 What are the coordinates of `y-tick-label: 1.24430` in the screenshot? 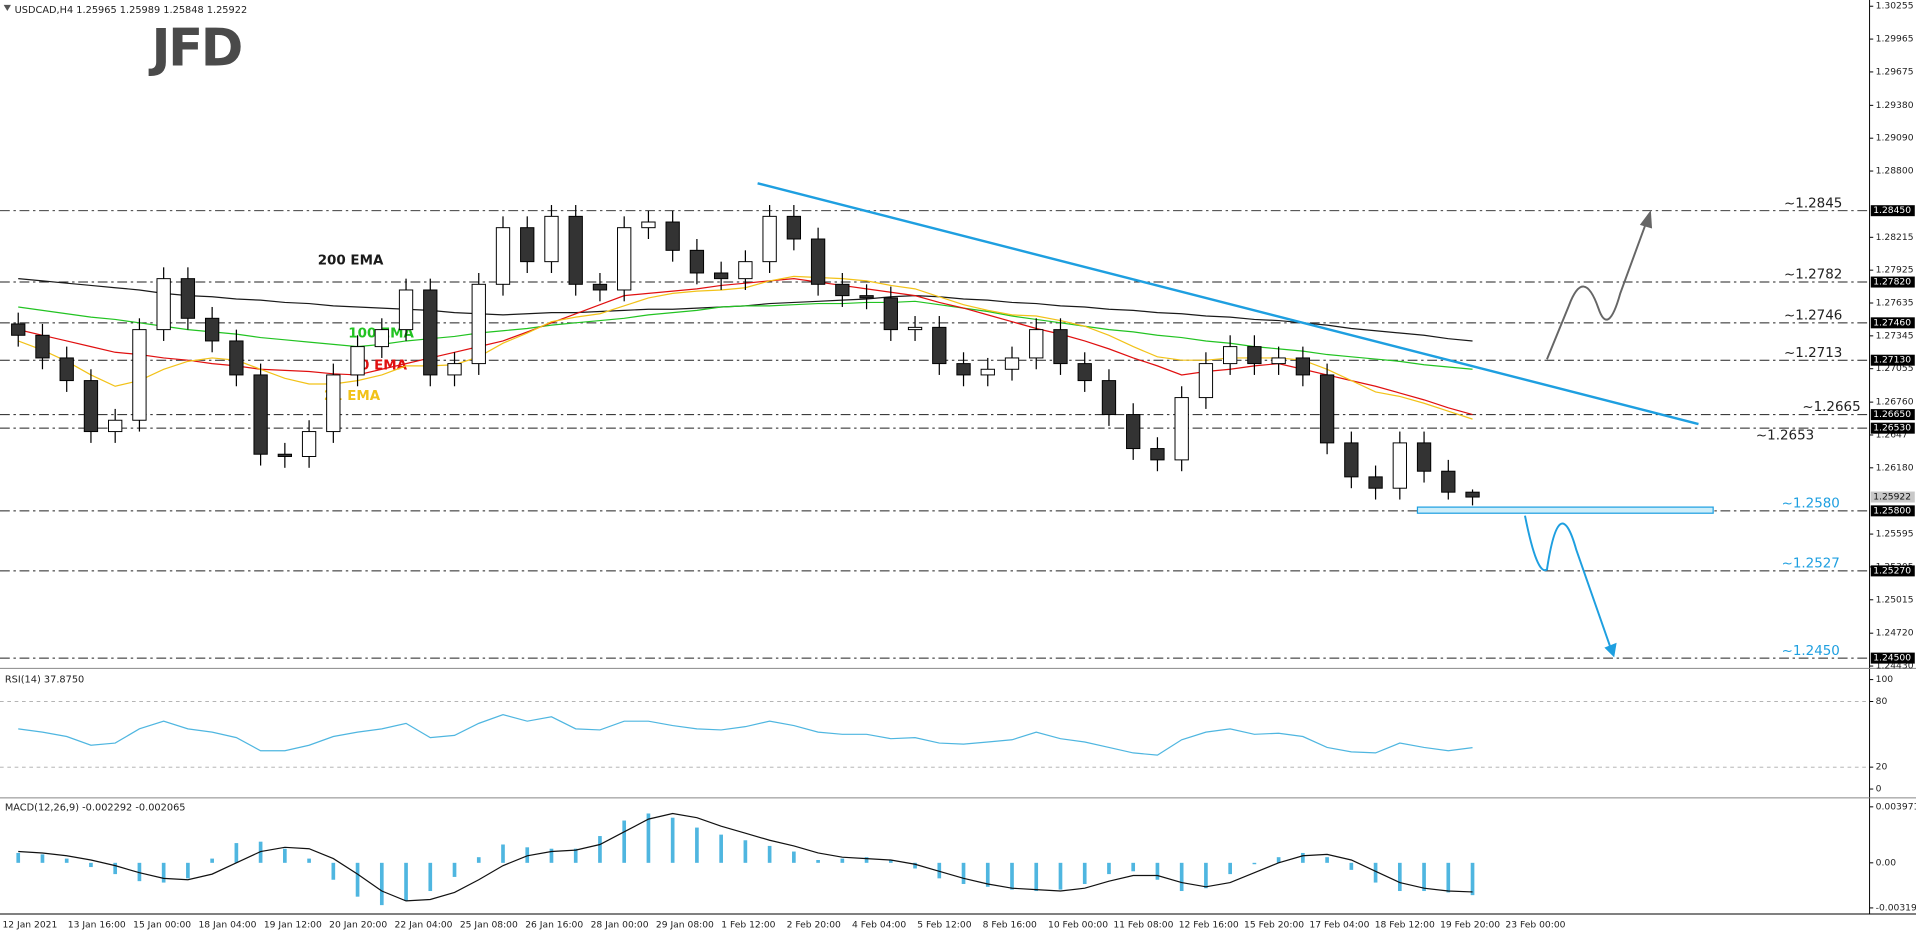 It's located at (1895, 666).